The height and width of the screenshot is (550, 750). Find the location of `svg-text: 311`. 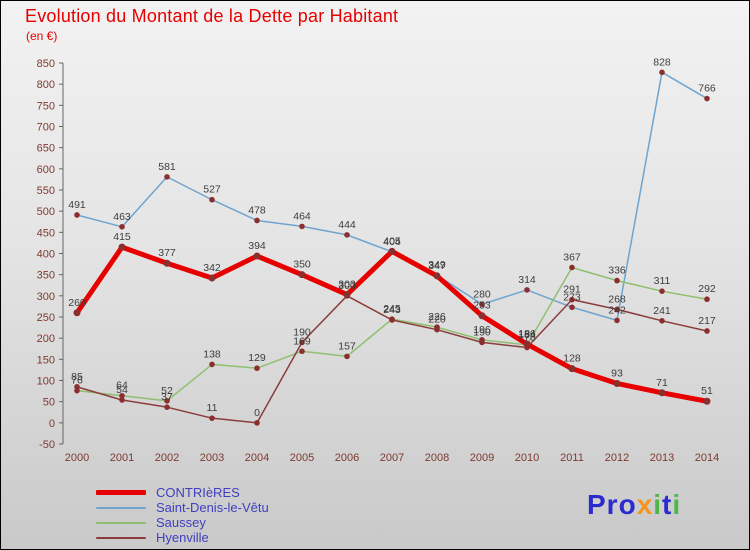

svg-text: 311 is located at coordinates (662, 281).